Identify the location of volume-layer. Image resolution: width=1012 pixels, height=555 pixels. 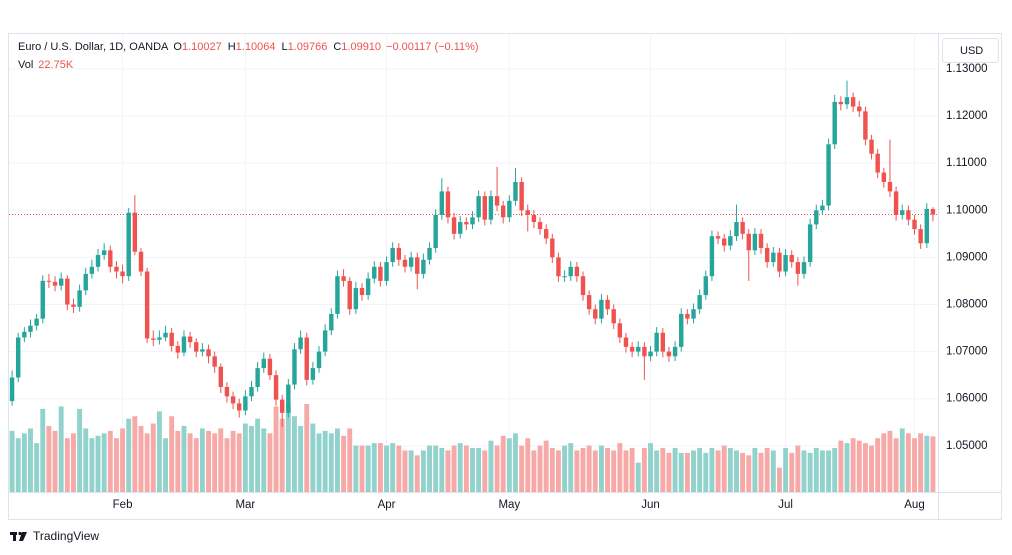
(472, 448).